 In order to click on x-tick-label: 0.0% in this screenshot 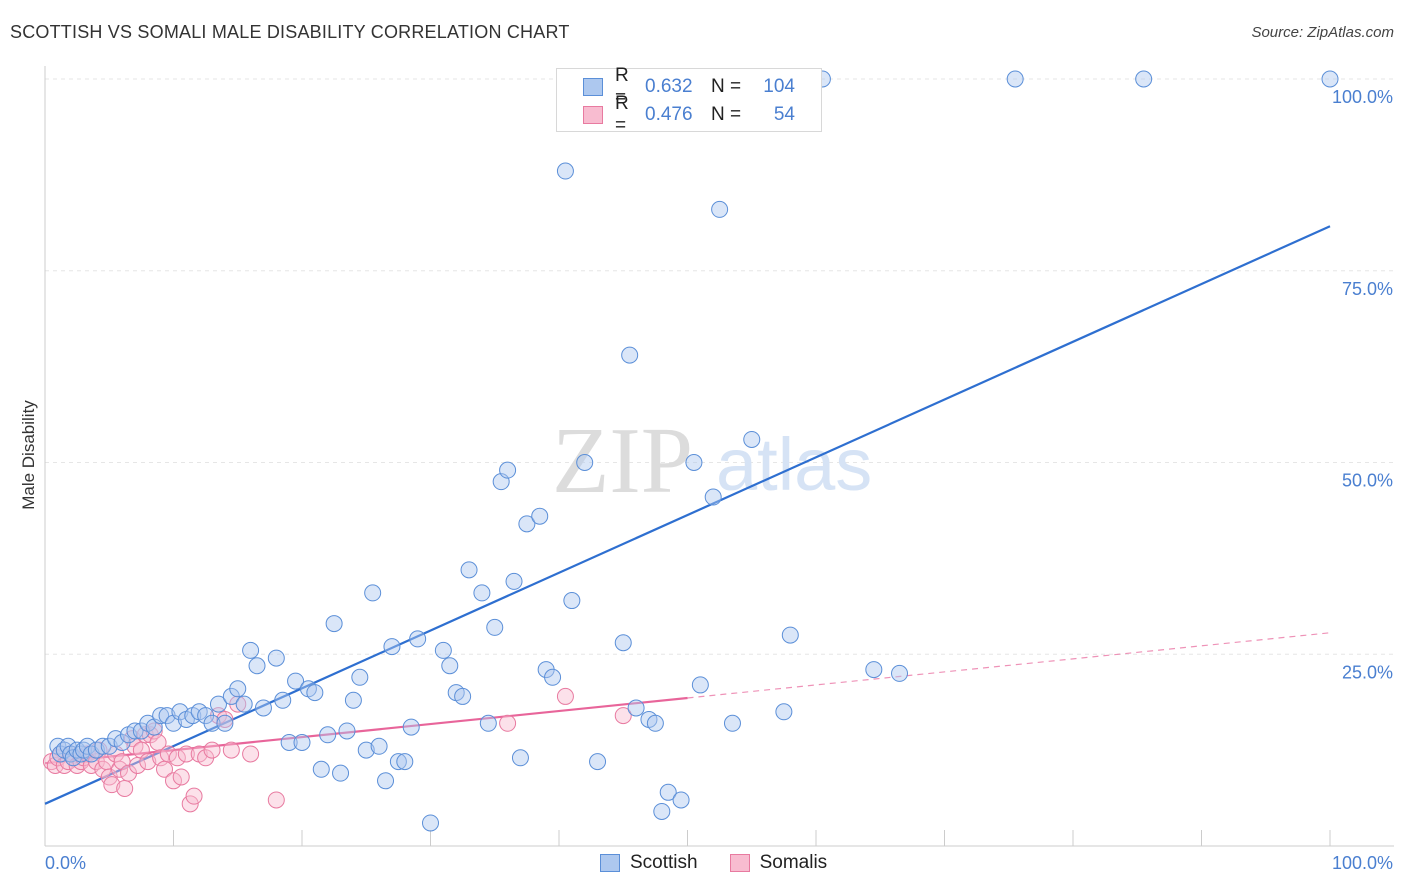, I will do `click(65, 863)`.